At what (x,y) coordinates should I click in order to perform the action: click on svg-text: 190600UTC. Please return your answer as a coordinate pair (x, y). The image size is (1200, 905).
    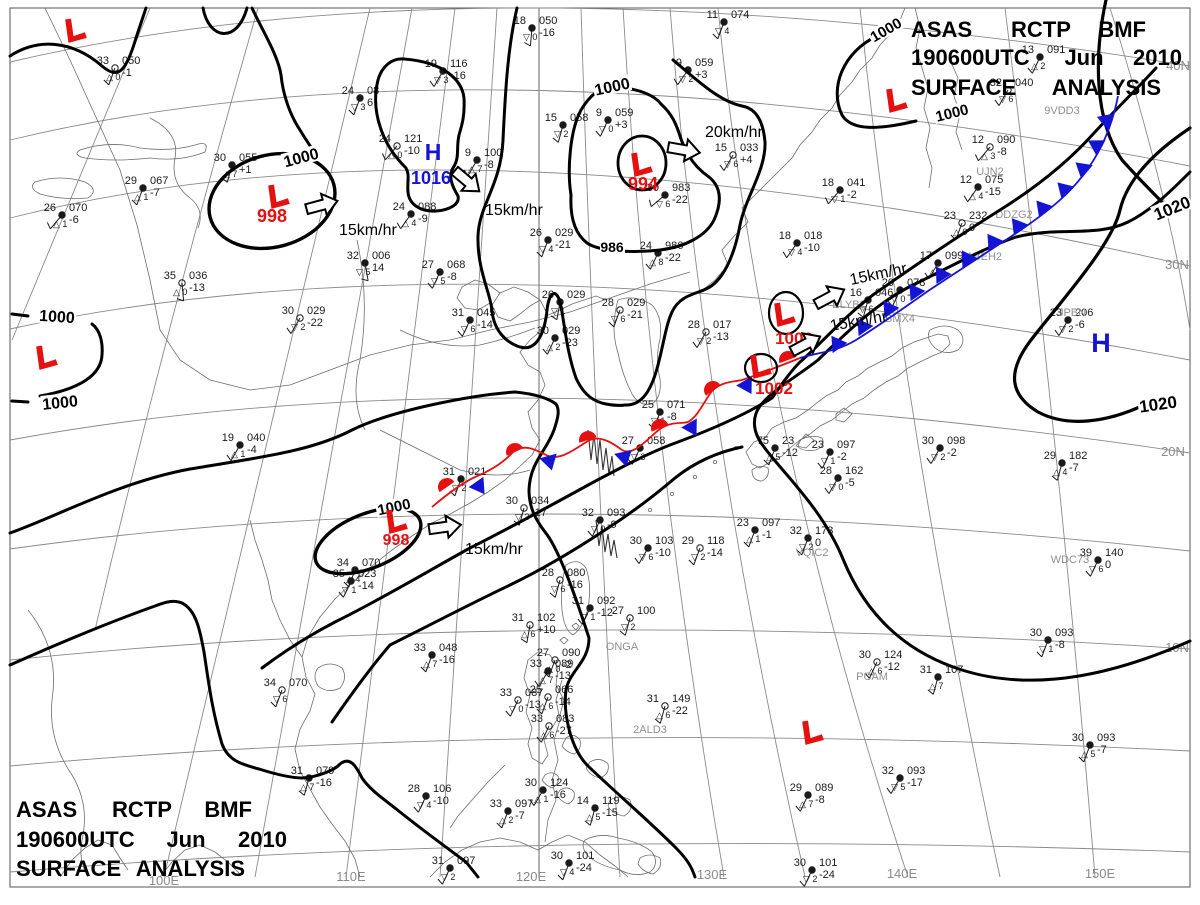
    Looking at the image, I should click on (970, 57).